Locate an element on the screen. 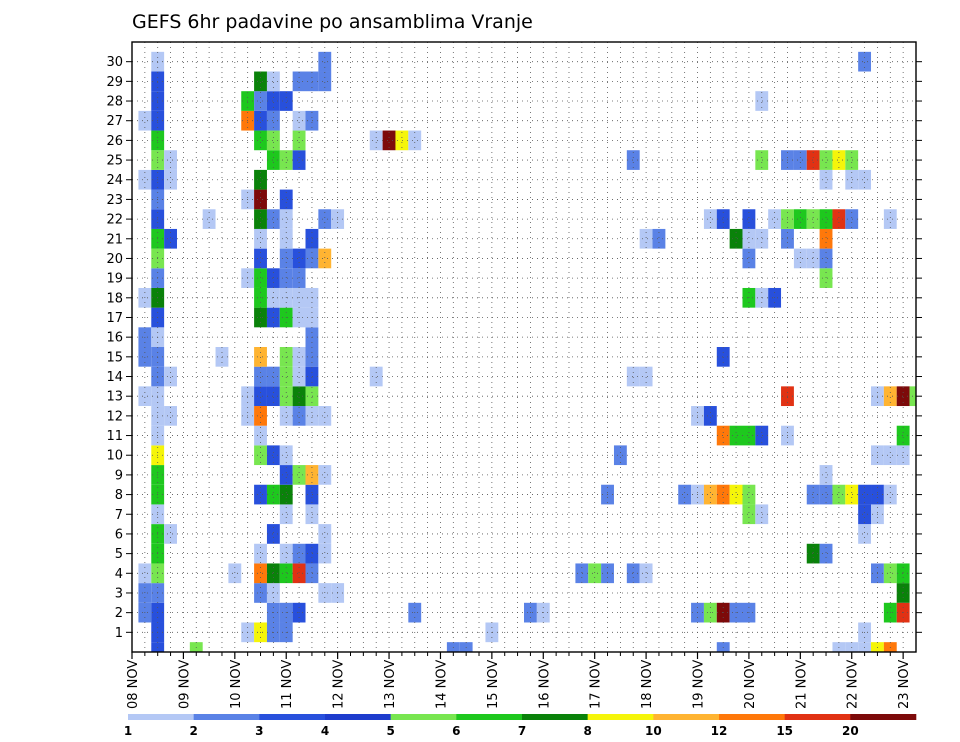 This screenshot has height=742, width=960. legend-label: 10 is located at coordinates (653, 731).